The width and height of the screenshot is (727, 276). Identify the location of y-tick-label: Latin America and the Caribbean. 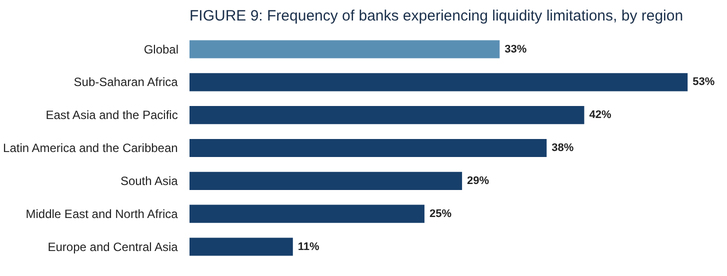
(90, 148).